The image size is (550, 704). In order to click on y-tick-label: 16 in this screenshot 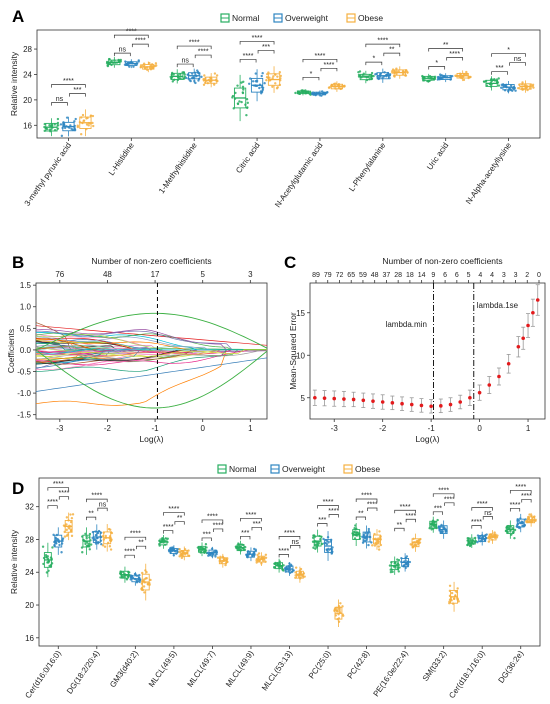, I will do `click(27, 125)`.